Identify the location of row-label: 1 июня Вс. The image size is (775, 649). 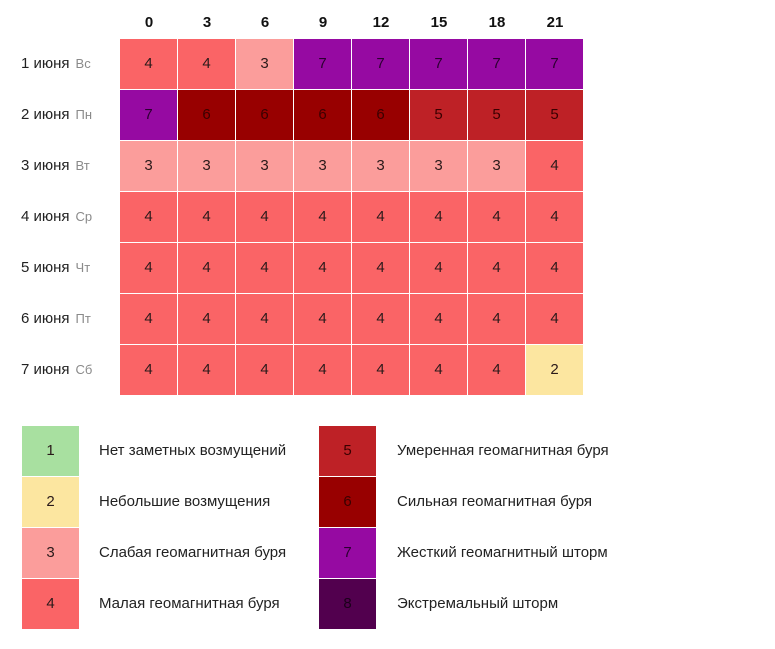
(56, 64).